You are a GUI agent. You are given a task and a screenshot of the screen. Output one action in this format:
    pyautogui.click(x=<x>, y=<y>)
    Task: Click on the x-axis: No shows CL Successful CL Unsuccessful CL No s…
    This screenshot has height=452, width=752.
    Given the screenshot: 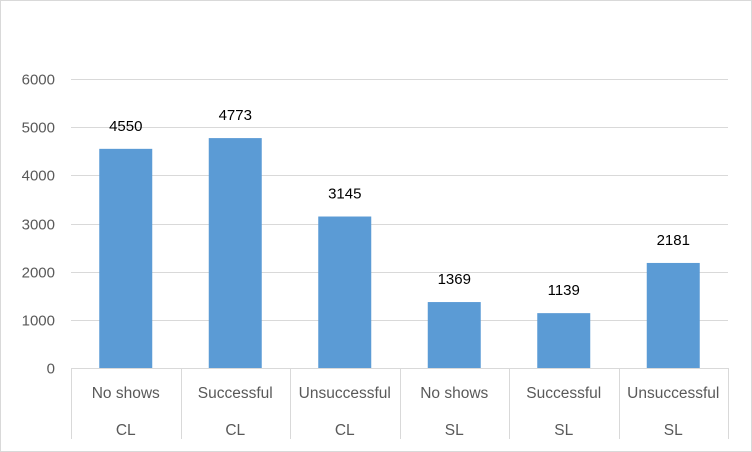 What is the action you would take?
    pyautogui.click(x=400, y=403)
    